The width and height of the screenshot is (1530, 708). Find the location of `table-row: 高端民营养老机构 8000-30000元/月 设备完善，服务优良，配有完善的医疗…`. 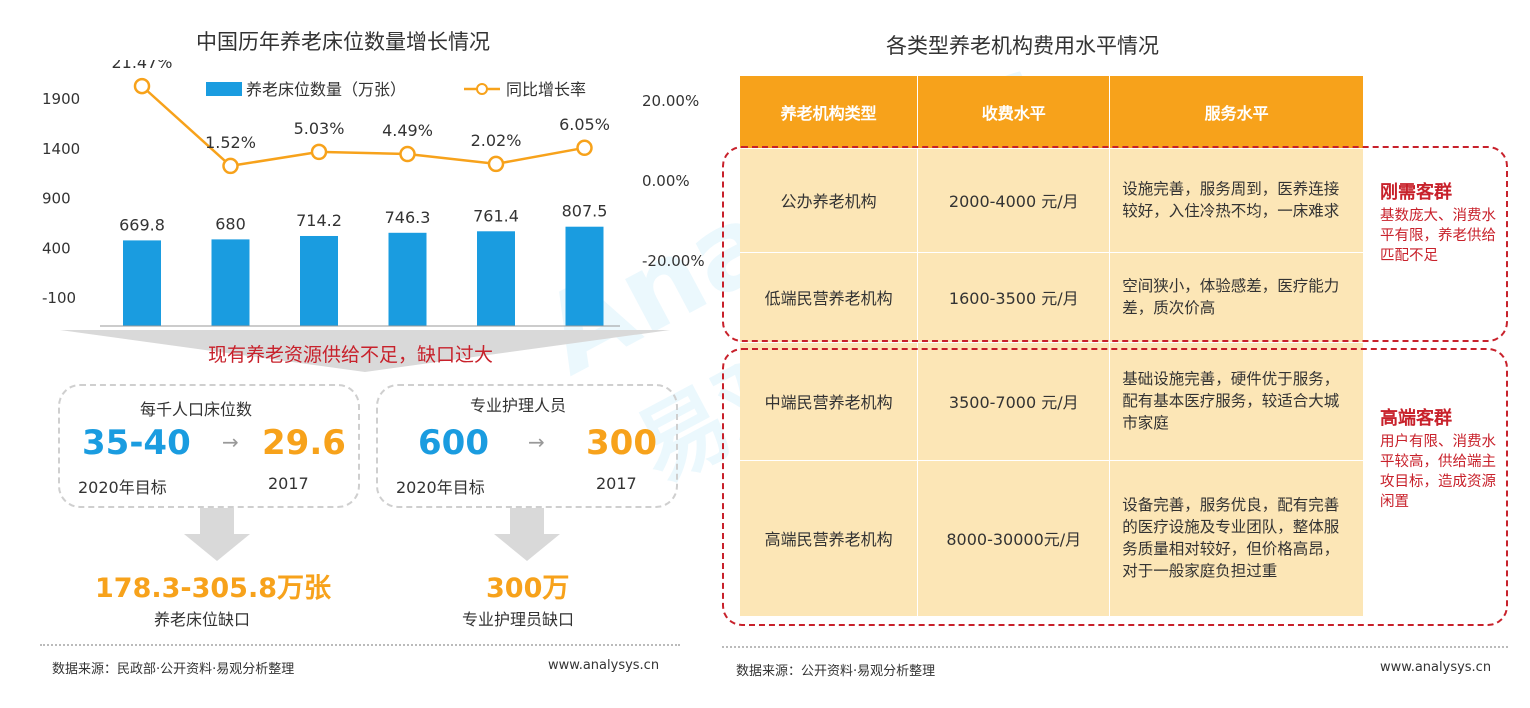

table-row: 高端民营养老机构 8000-30000元/月 设备完善，服务优良，配有完善的医疗… is located at coordinates (1052, 537).